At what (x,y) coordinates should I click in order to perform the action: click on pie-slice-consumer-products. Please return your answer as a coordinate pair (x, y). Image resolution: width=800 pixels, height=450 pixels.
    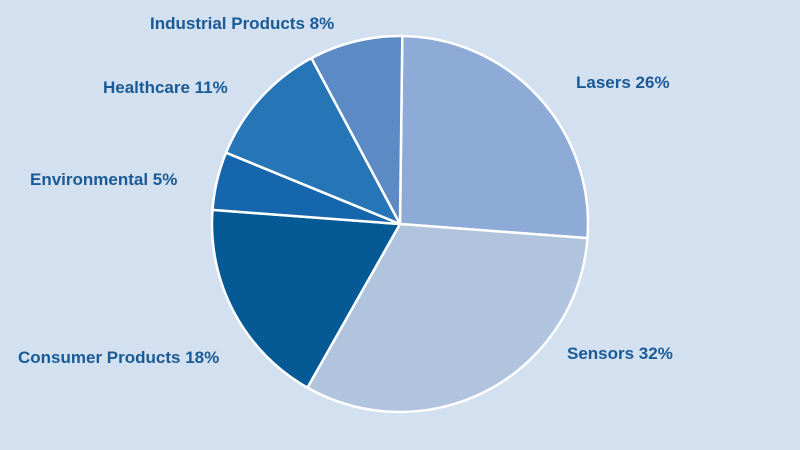
    Looking at the image, I should click on (306, 298).